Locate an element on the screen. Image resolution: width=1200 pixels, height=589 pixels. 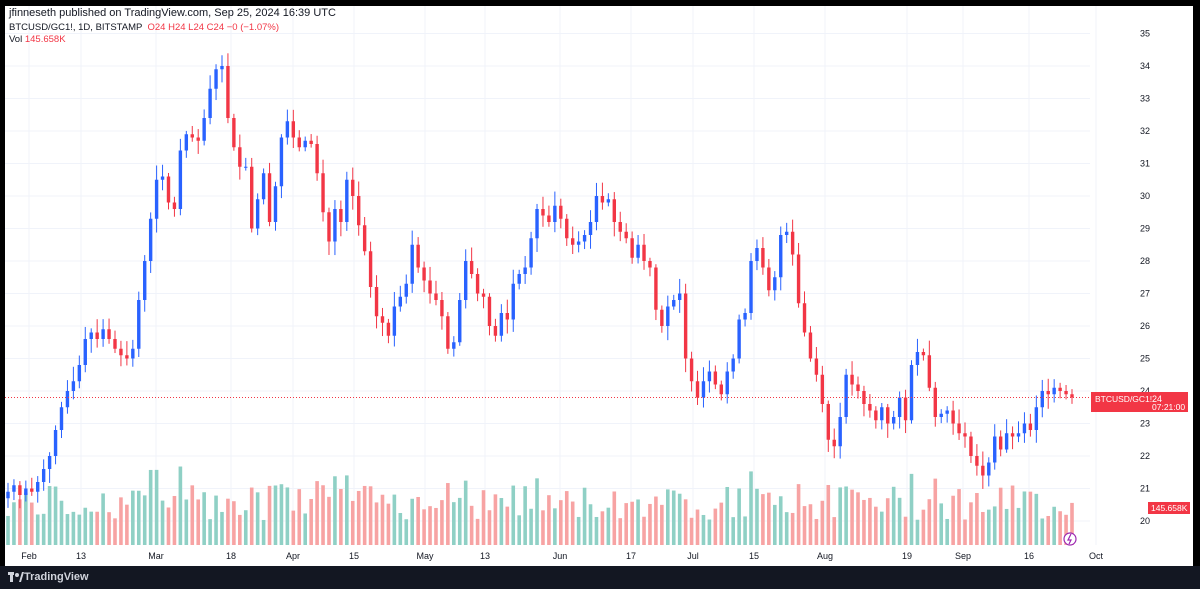
volume-legend-value: 145.658K is located at coordinates (45, 39).